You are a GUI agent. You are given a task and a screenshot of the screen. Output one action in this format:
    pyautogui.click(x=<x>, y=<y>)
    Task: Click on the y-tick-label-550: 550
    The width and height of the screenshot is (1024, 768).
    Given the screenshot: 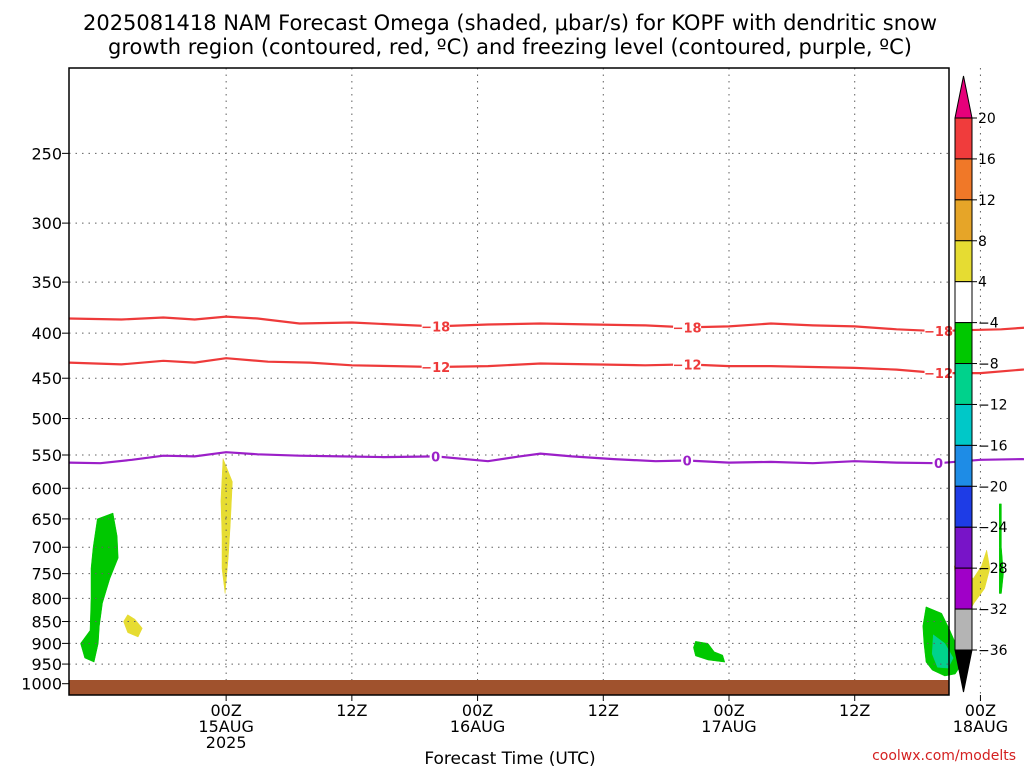 What is the action you would take?
    pyautogui.click(x=46, y=455)
    